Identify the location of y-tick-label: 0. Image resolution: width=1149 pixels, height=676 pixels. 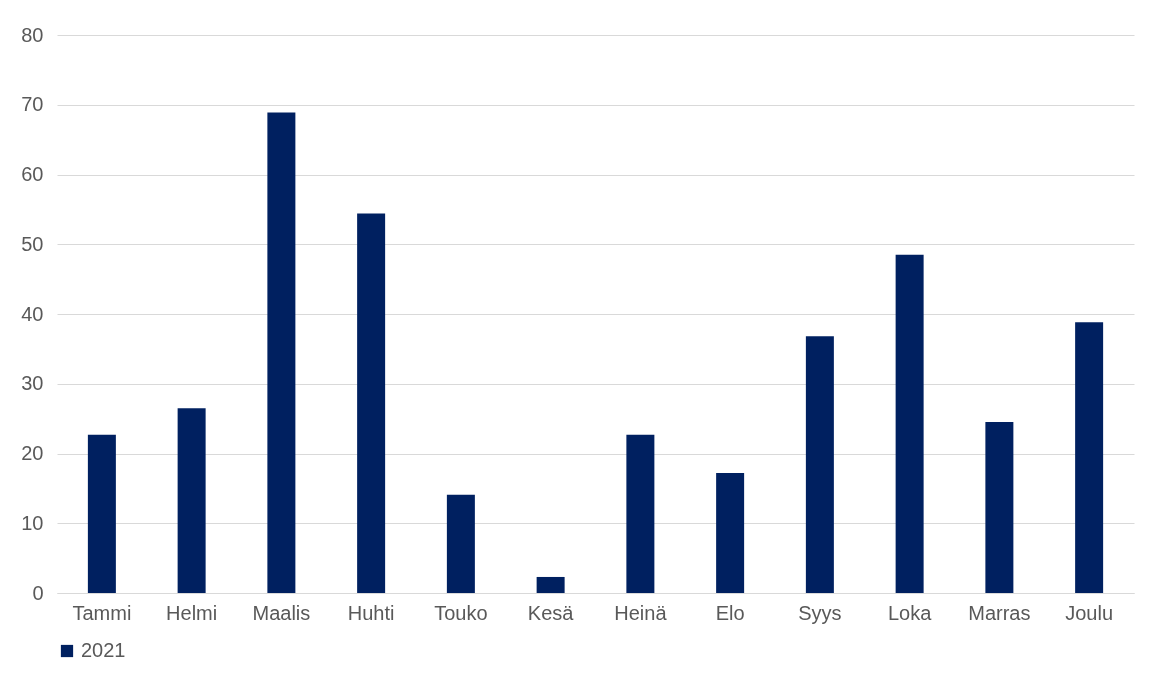
(38, 592).